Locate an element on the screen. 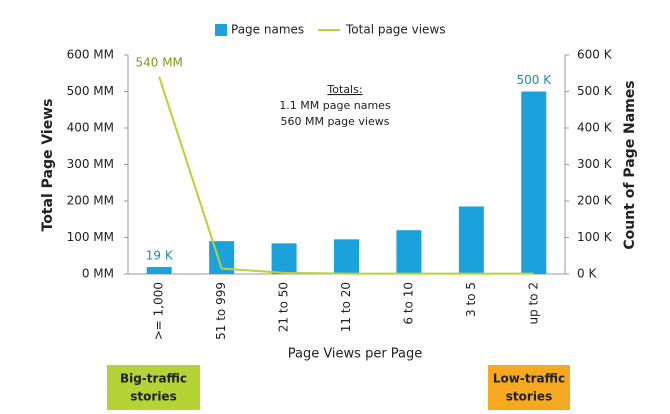  x-tick-label: 51 to 999 is located at coordinates (221, 311).